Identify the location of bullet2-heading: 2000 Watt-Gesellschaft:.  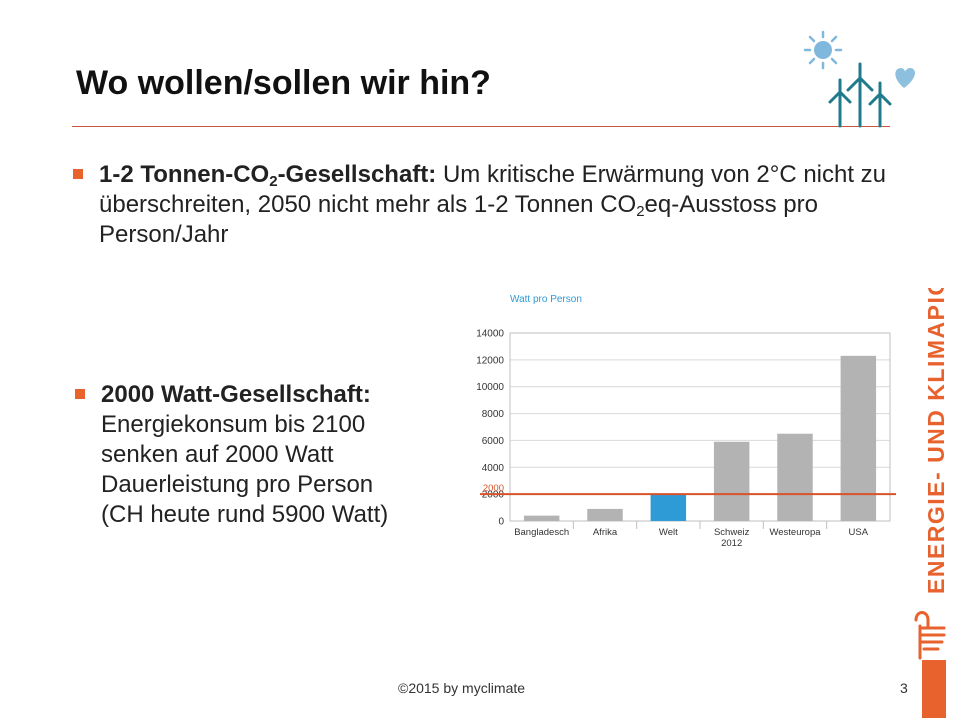
(236, 394).